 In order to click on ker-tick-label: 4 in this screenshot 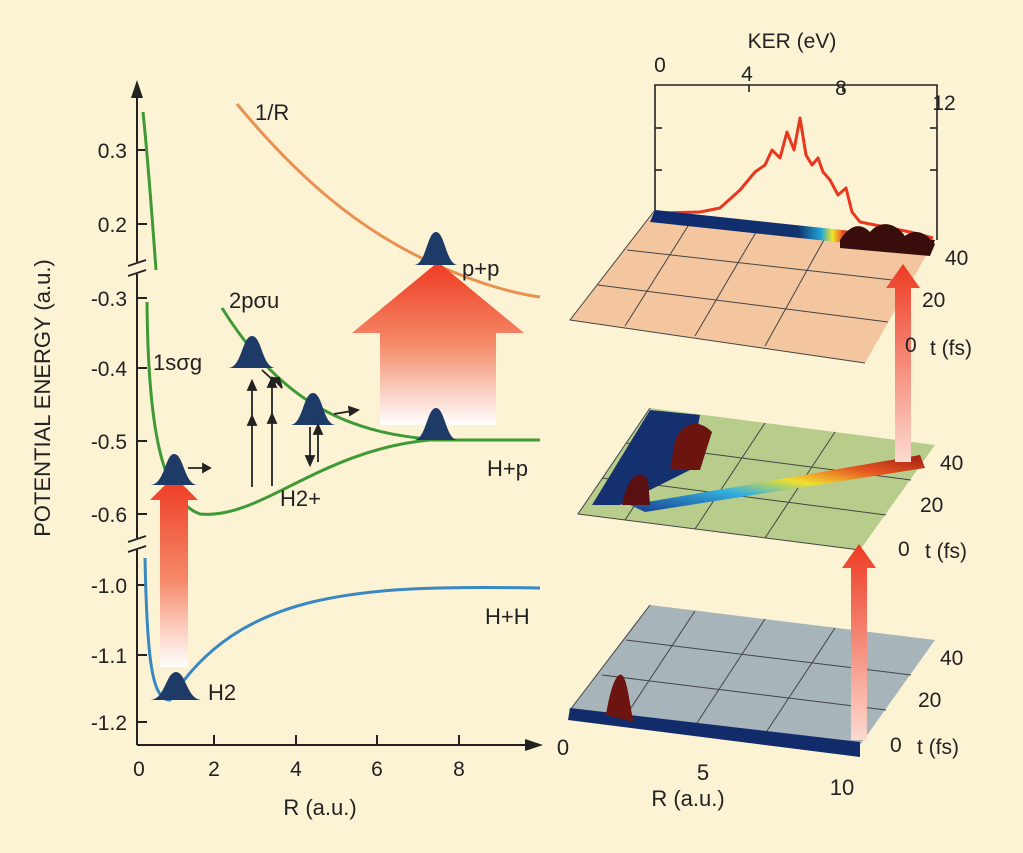, I will do `click(747, 74)`.